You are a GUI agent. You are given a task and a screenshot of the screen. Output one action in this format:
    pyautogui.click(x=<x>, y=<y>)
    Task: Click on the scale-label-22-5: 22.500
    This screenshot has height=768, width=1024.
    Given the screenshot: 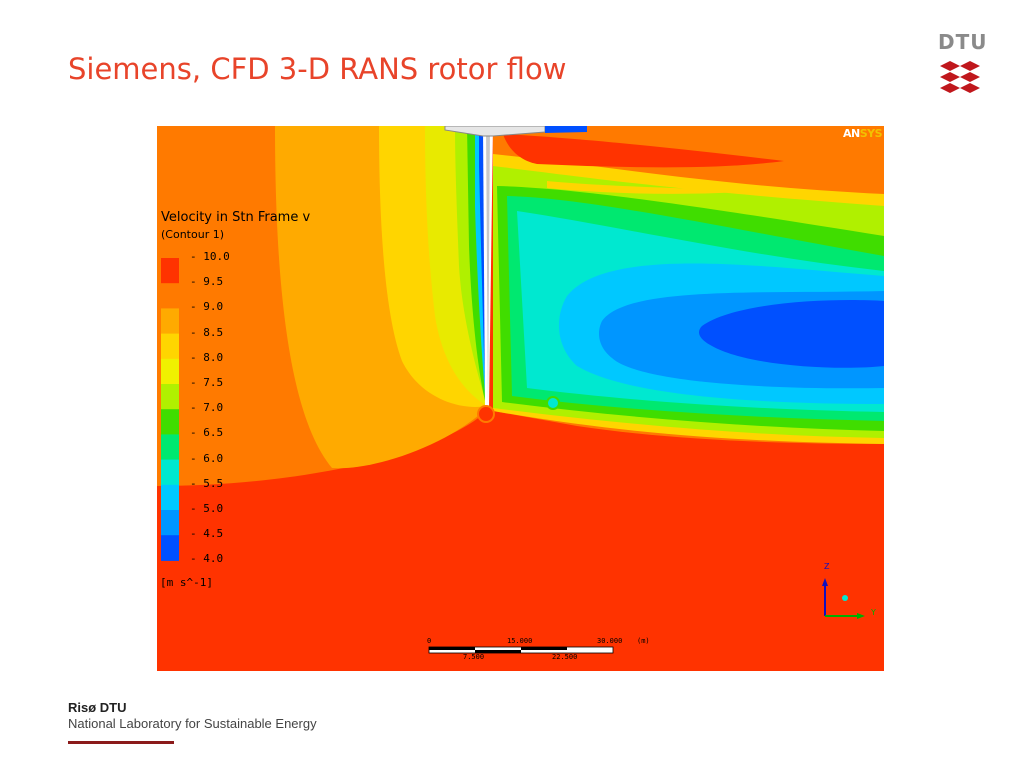 What is the action you would take?
    pyautogui.click(x=565, y=657)
    